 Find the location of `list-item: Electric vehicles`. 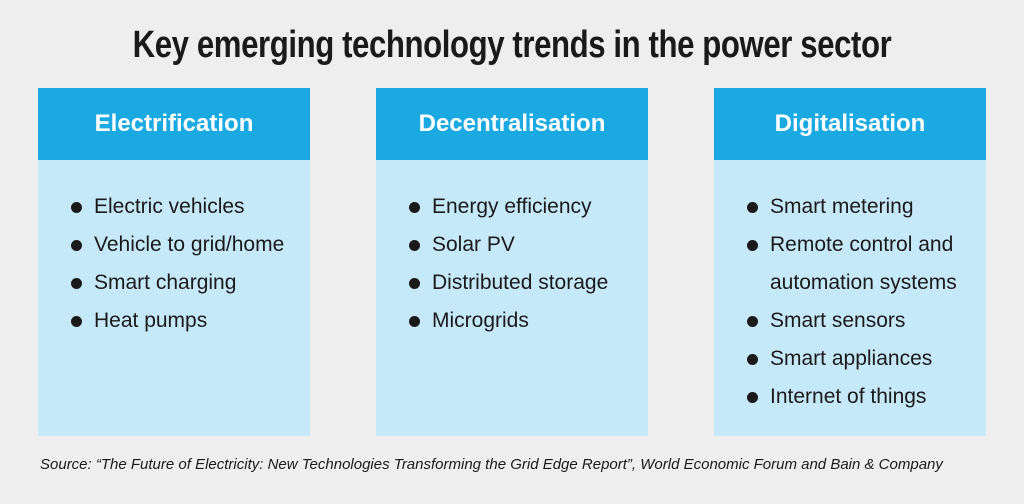

list-item: Electric vehicles is located at coordinates (180, 207).